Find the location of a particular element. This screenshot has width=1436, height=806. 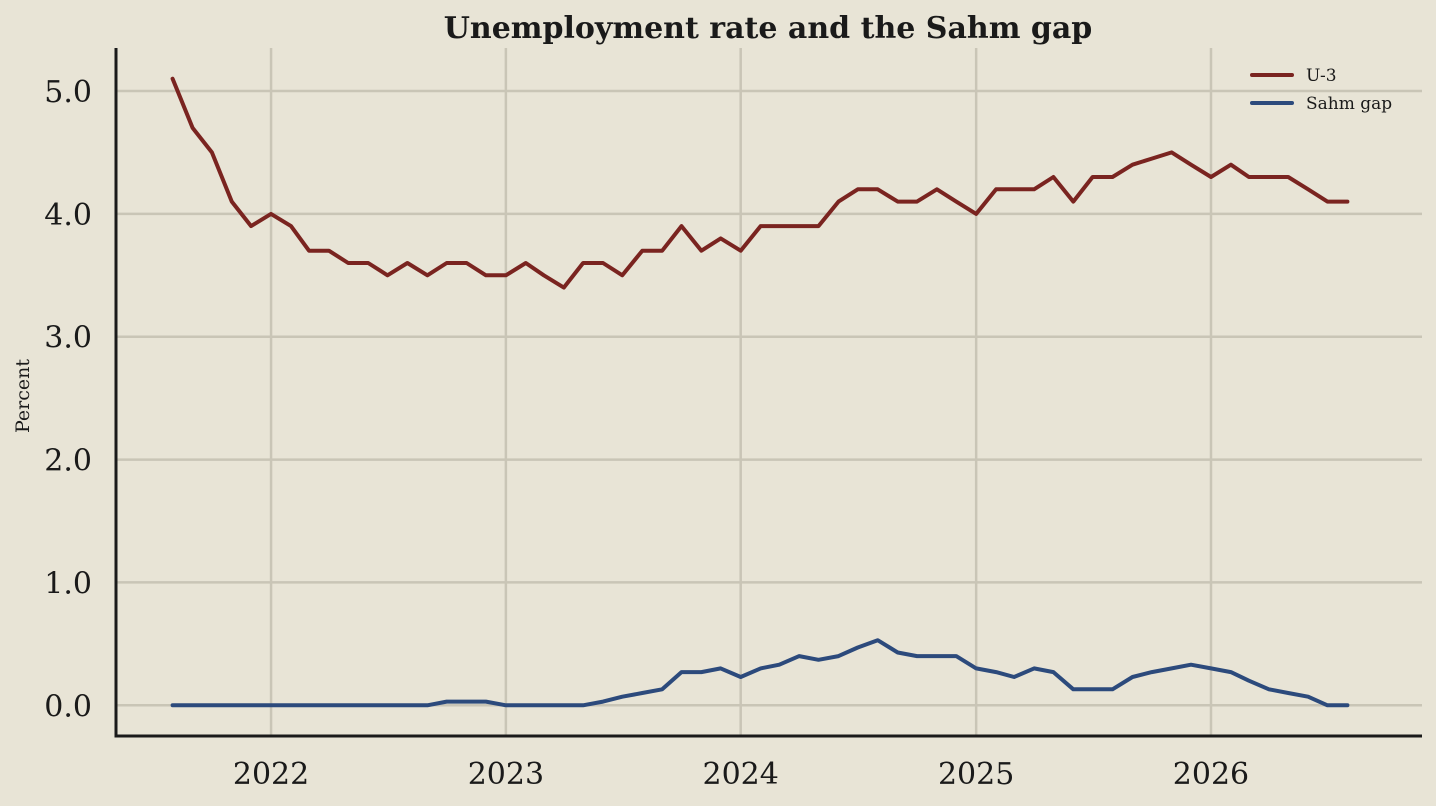

y-tick-label: 4.0 is located at coordinates (68, 215).